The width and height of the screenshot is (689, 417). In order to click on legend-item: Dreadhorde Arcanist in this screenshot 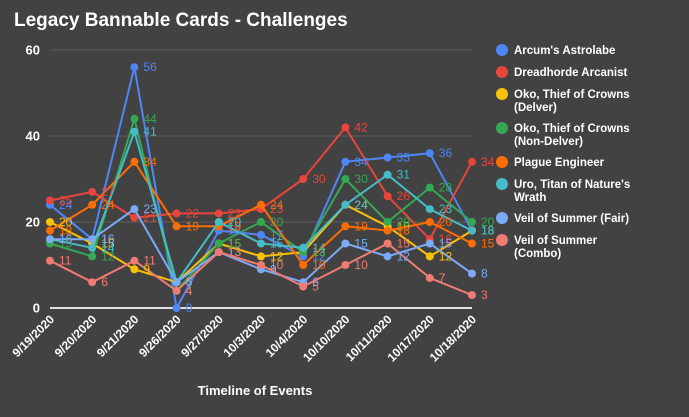, I will do `click(561, 72)`.